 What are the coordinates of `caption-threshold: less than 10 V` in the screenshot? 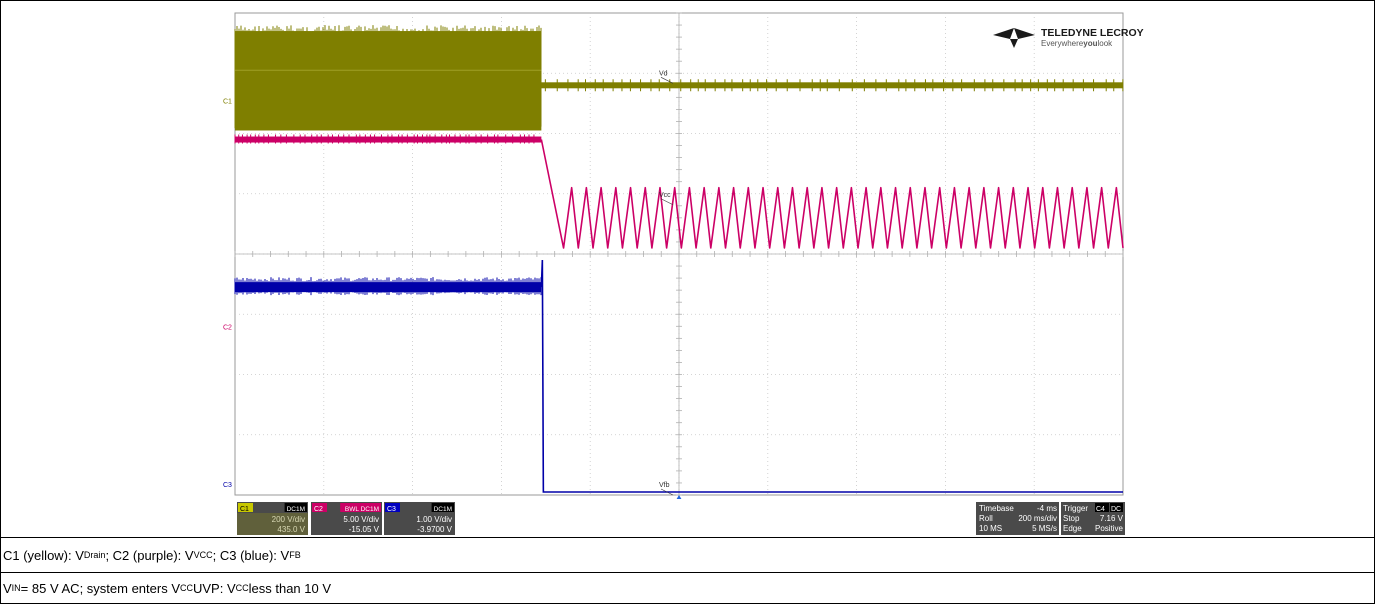 It's located at (290, 588).